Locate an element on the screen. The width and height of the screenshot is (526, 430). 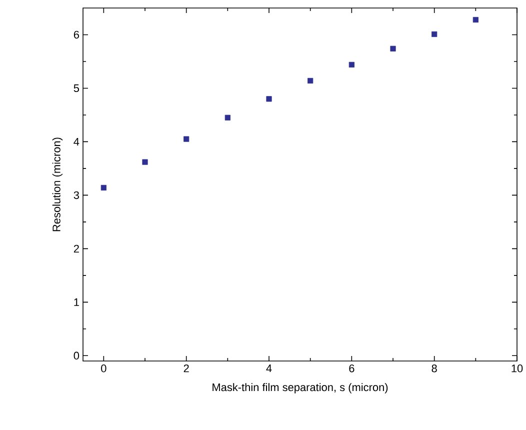
y-tick-label: 0 is located at coordinates (77, 356).